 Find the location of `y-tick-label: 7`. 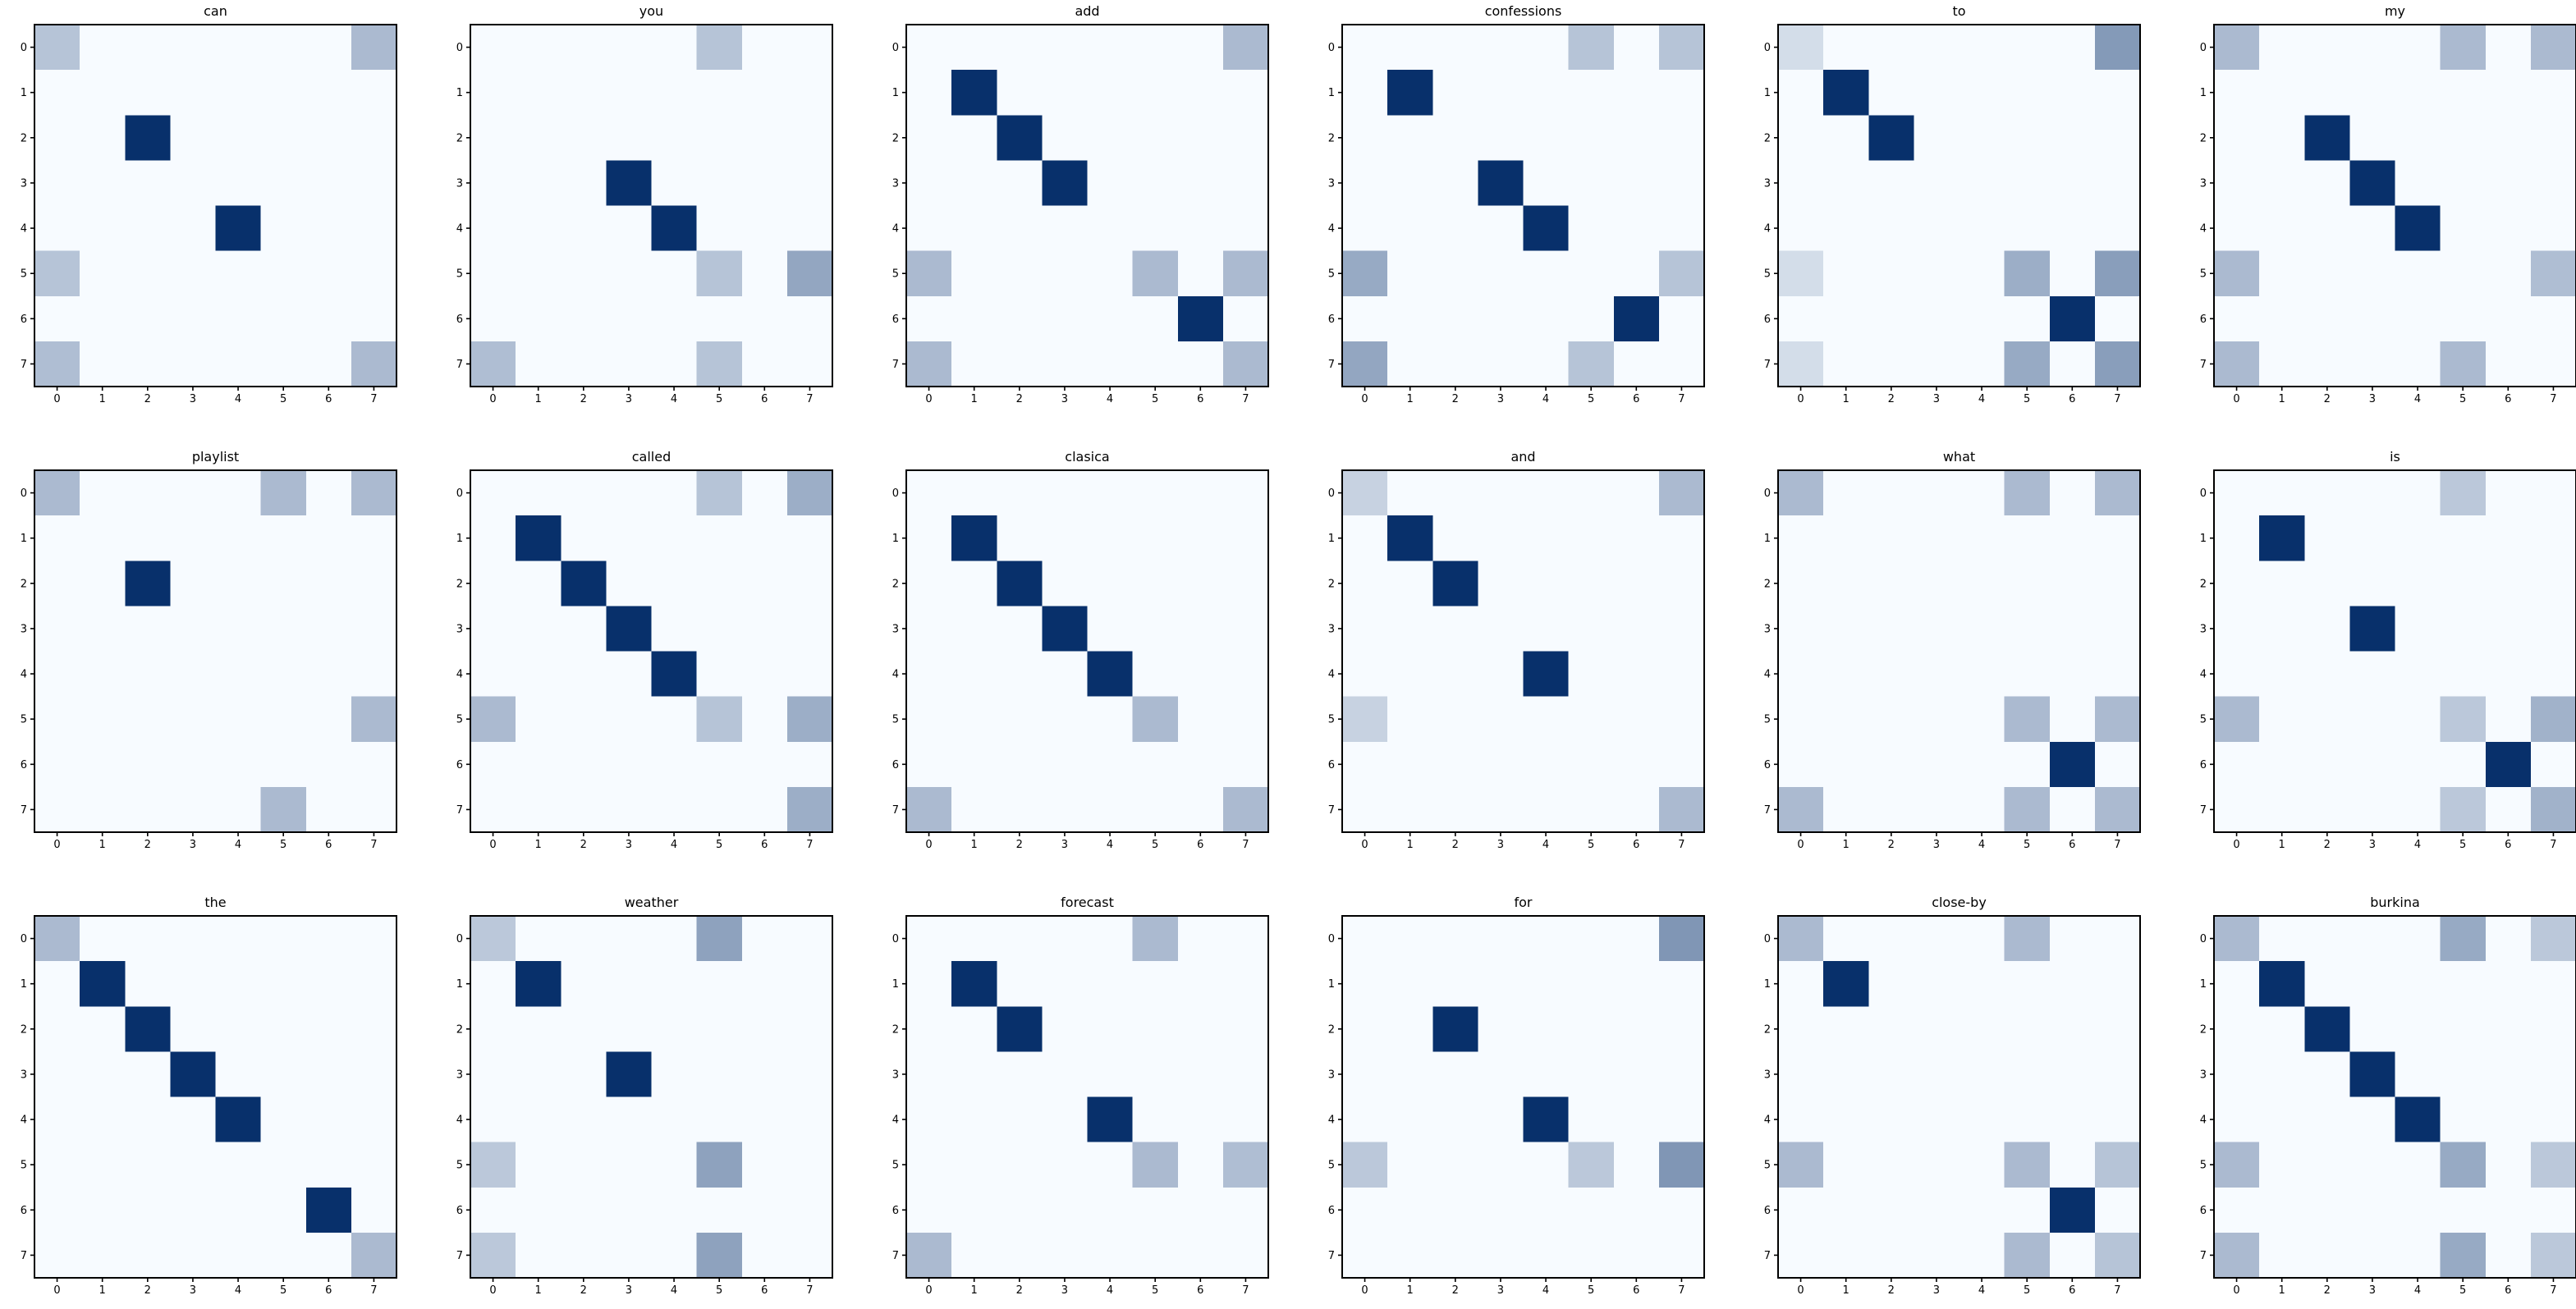

y-tick-label: 7 is located at coordinates (2204, 1256).